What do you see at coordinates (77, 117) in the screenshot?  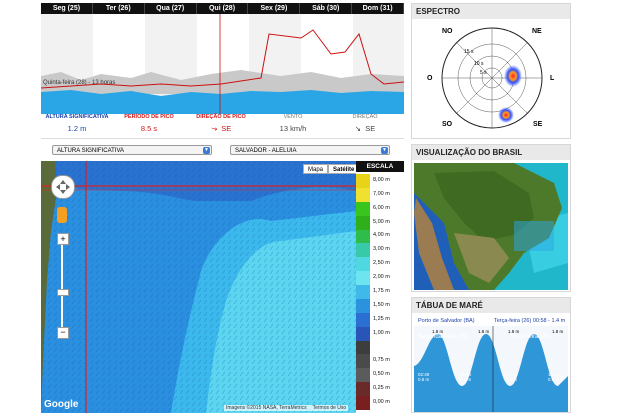 I see `metric-label: ALTURA SIGNIFICATIVA` at bounding box center [77, 117].